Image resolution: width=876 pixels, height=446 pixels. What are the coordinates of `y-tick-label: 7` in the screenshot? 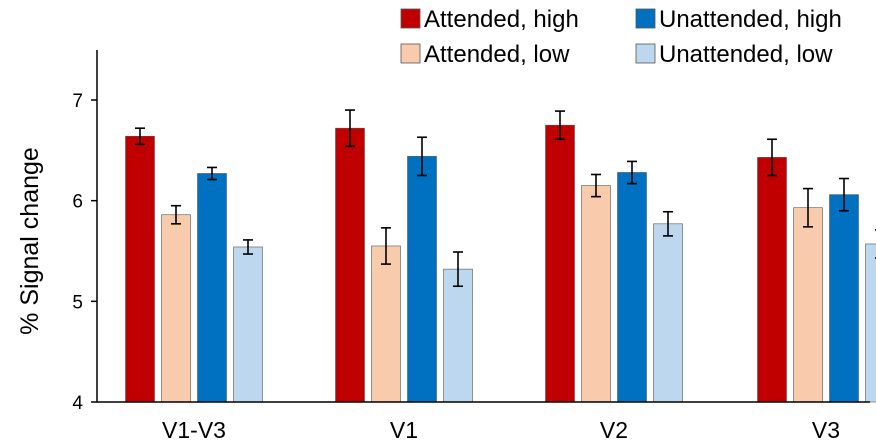 It's located at (77, 101).